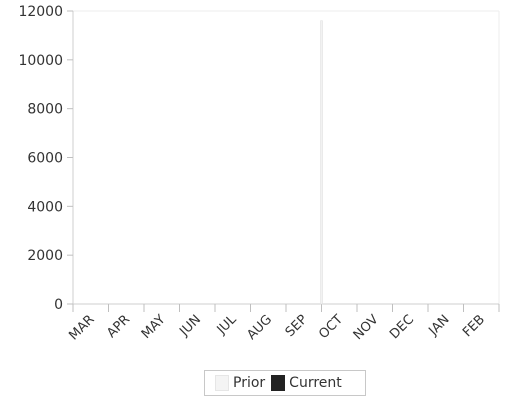 The image size is (505, 404). I want to click on legend-swatch-current, so click(278, 383).